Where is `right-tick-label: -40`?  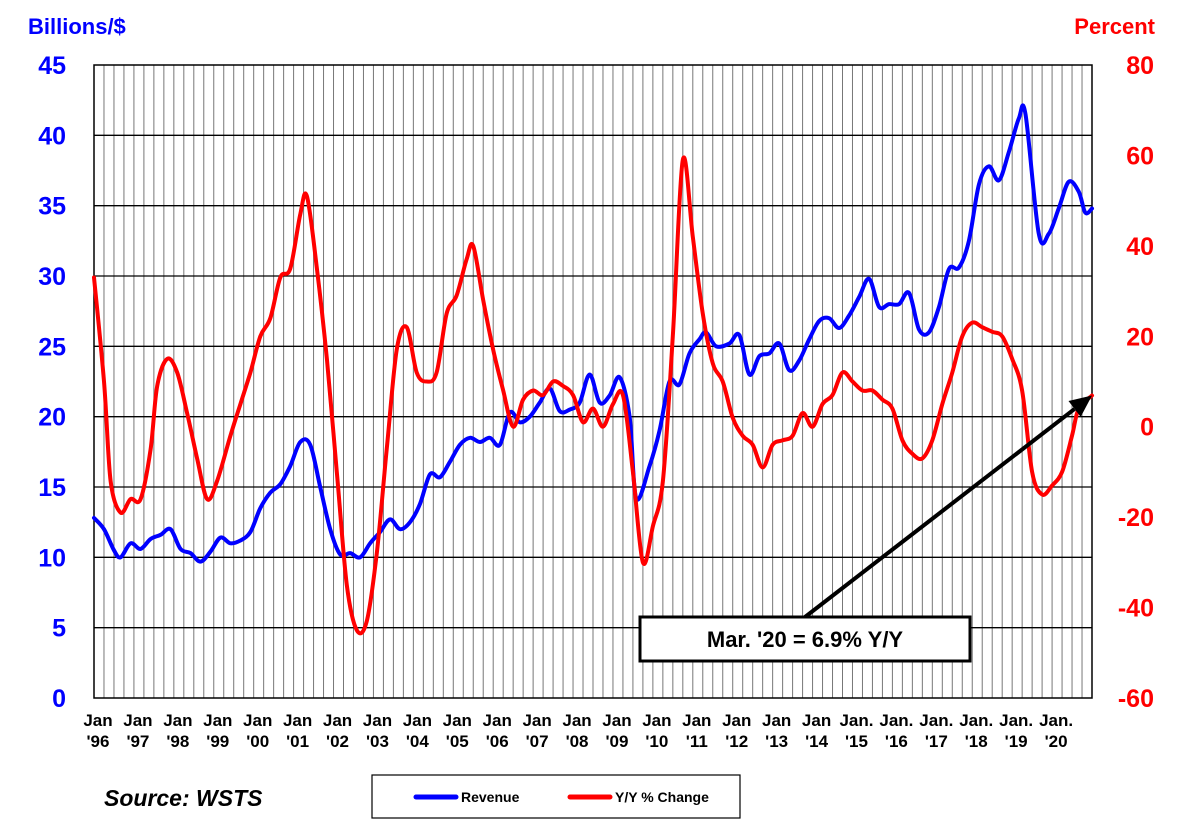 right-tick-label: -40 is located at coordinates (1136, 609).